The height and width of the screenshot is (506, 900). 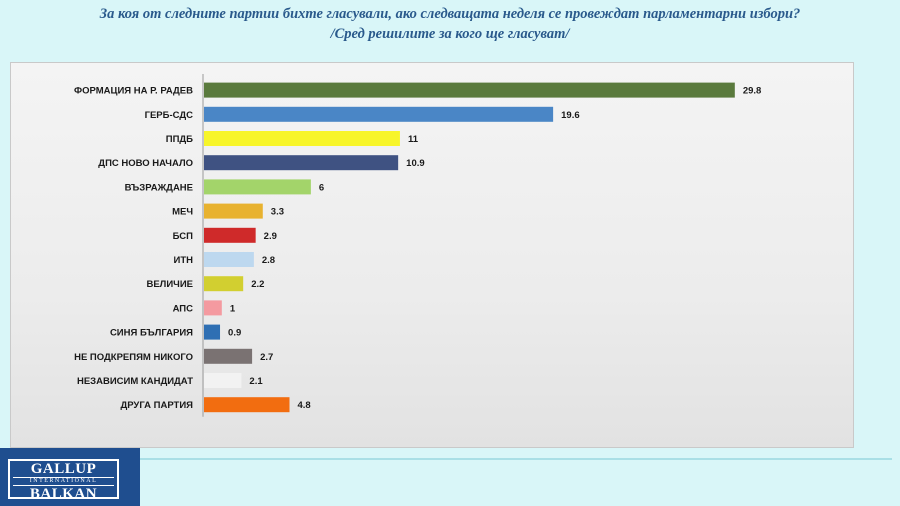 What do you see at coordinates (63, 494) in the screenshot?
I see `logo-text-bottom: BALKAN` at bounding box center [63, 494].